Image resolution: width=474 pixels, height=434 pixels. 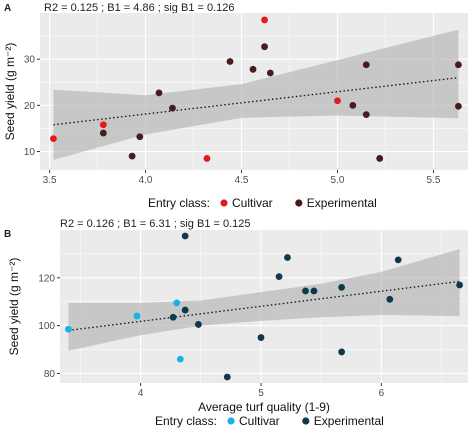 What do you see at coordinates (30, 152) in the screenshot?
I see `y-tick-label: 10` at bounding box center [30, 152].